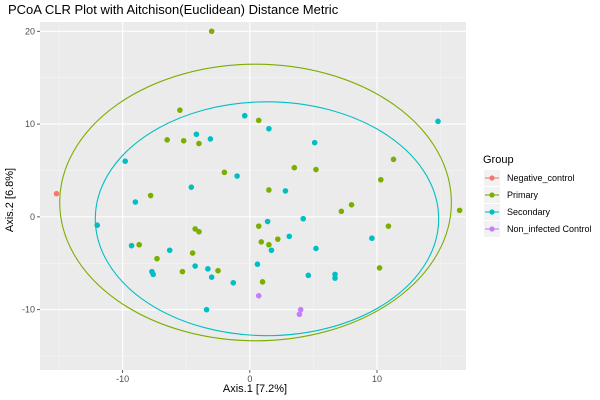 Image resolution: width=600 pixels, height=400 pixels. I want to click on legend-label-non-infected-control: Non_infected Control, so click(549, 229).